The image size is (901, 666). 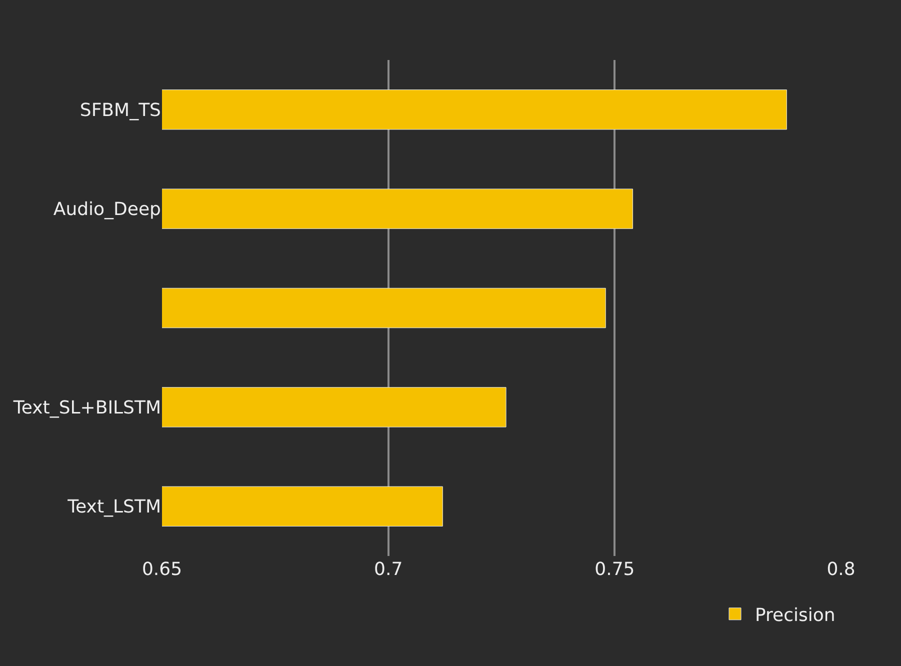 What do you see at coordinates (113, 507) in the screenshot?
I see `y-tick-label: Text_LSTM` at bounding box center [113, 507].